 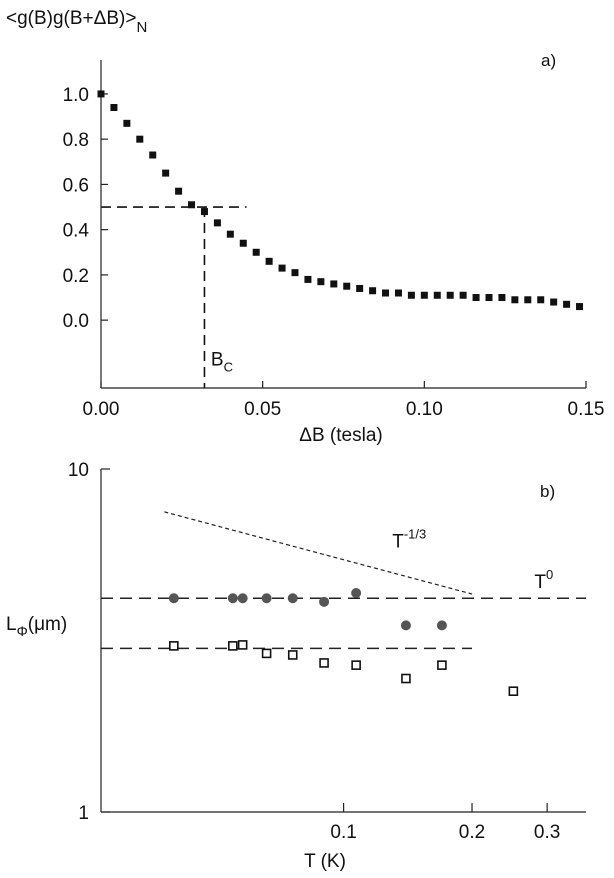 I want to click on panel-b-y-axis-label: LΦ(μm), so click(x=36, y=626).